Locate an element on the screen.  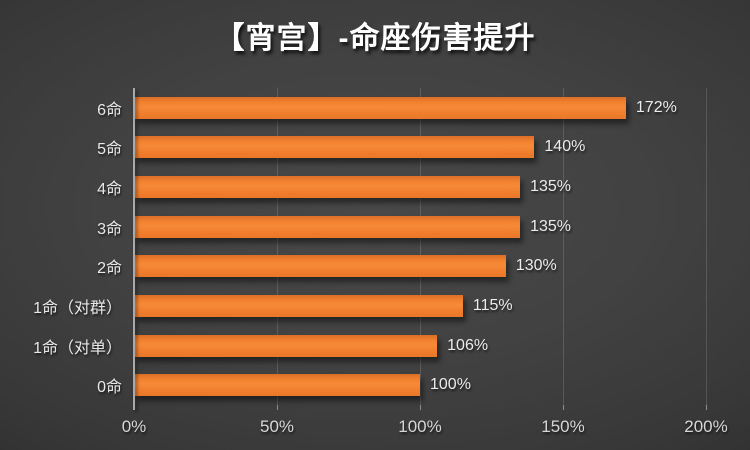
x-tick-label: 0% is located at coordinates (134, 426).